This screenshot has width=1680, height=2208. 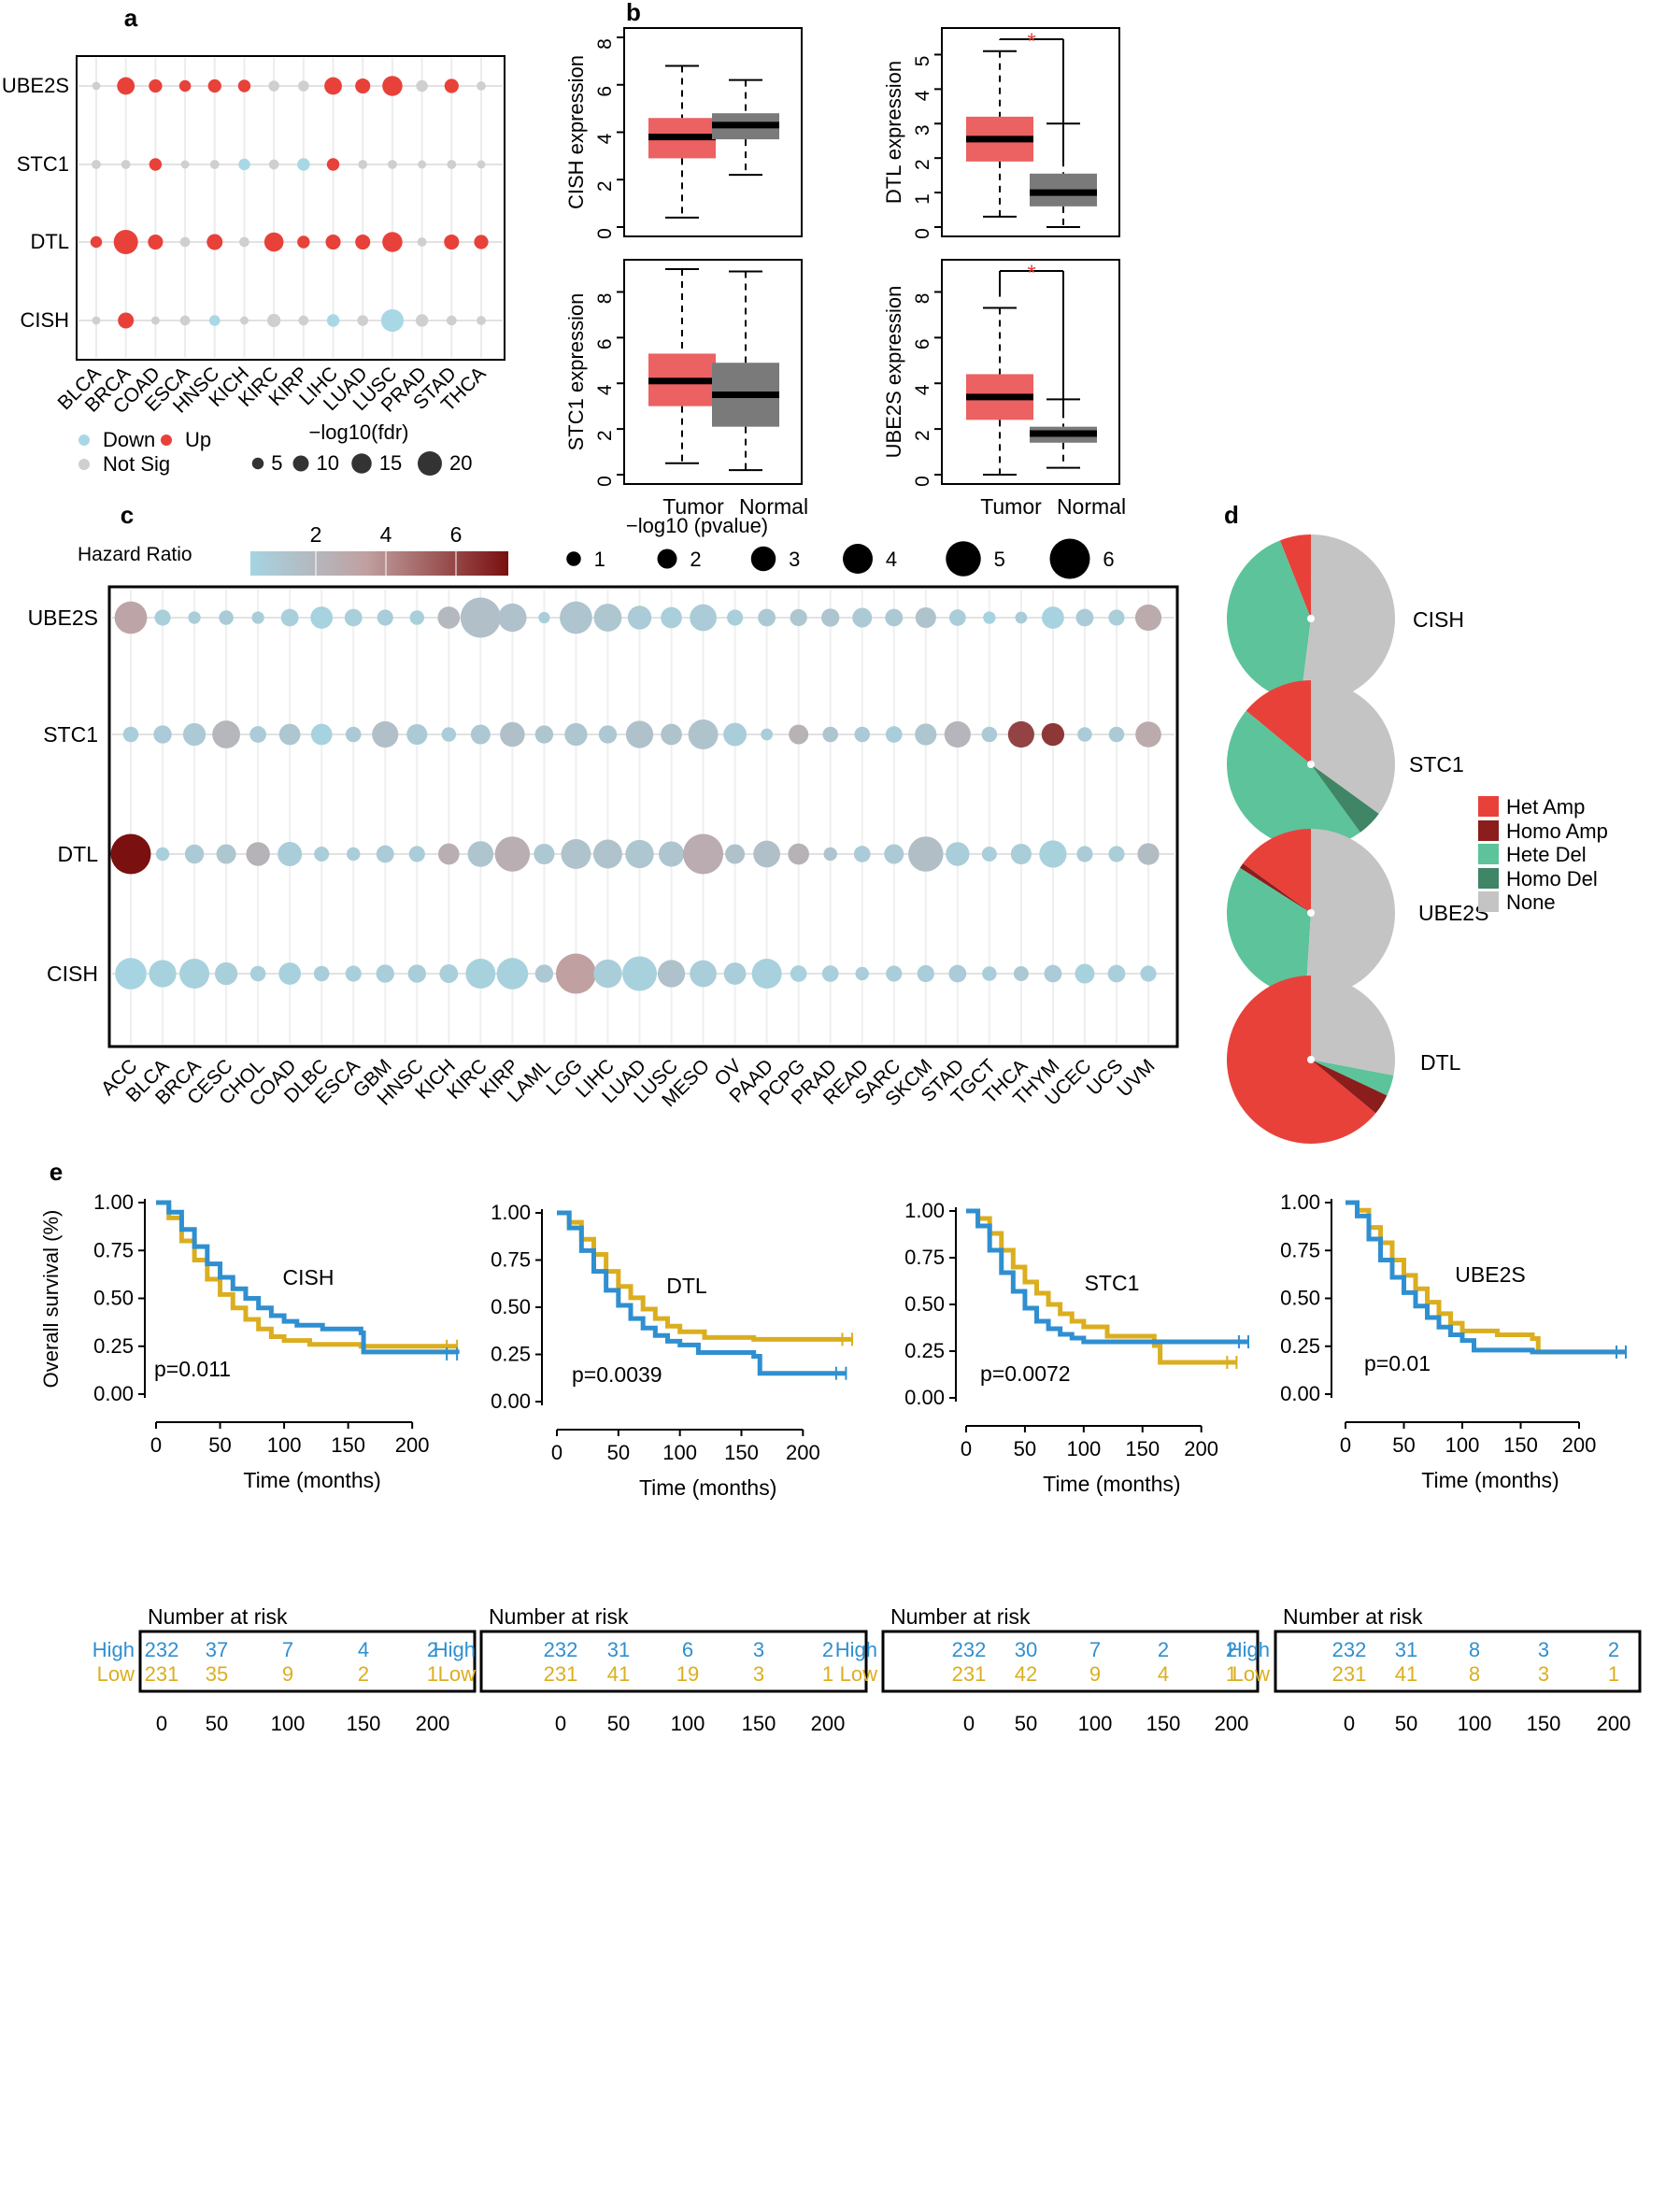 What do you see at coordinates (1142, 1448) in the screenshot?
I see `panel-e-xtick-label: 150` at bounding box center [1142, 1448].